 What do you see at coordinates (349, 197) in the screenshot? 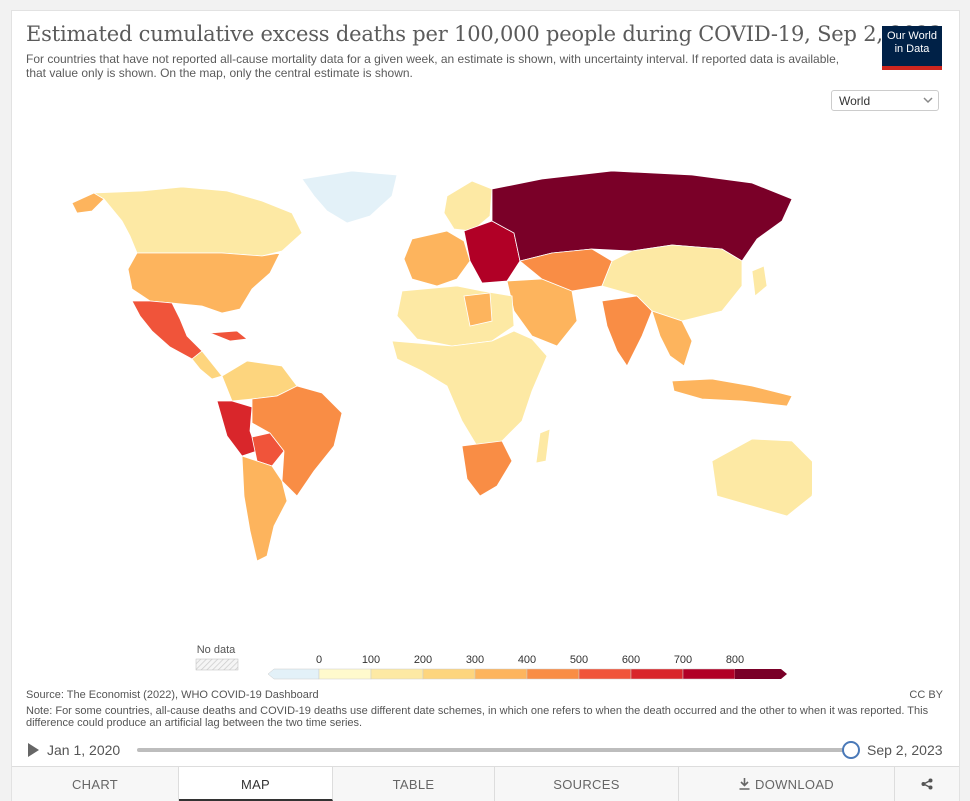
I see `region-greenland` at bounding box center [349, 197].